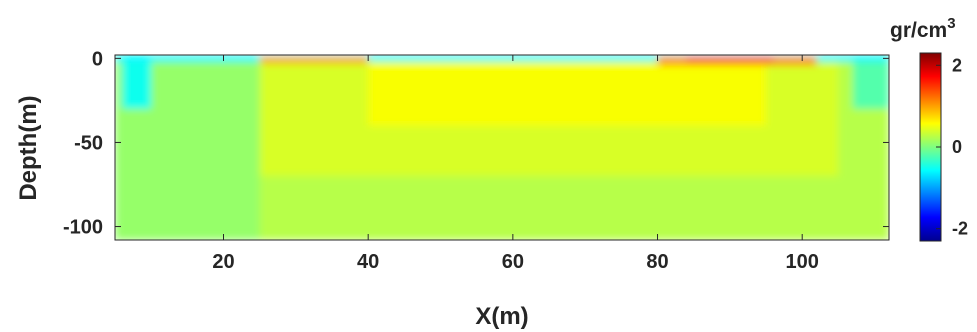 The image size is (977, 332). I want to click on colorbar-tick-label: 0, so click(957, 147).